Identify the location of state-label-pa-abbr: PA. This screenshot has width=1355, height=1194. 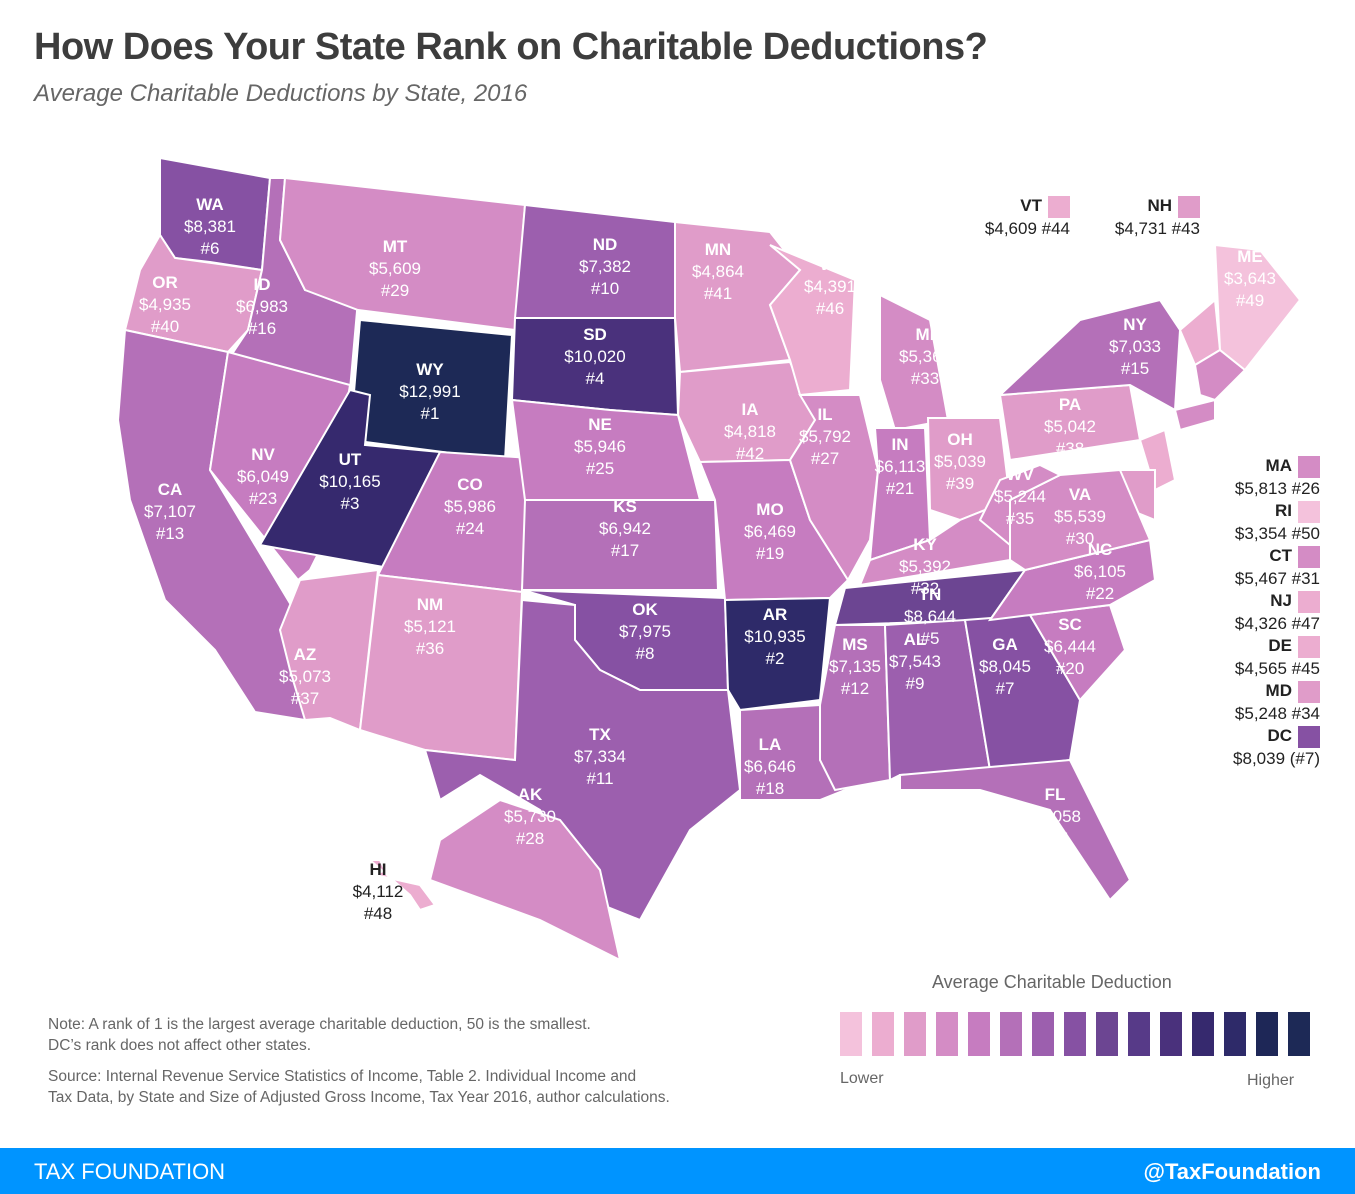
(1070, 404).